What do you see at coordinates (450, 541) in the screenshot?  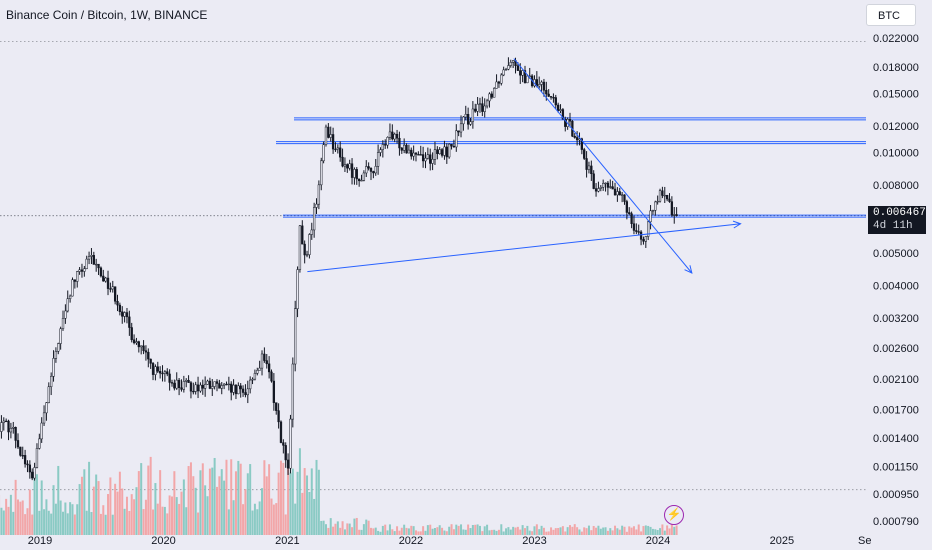 I see `time-axis: 2019 2020 2021 2022 2023 2024 2025 Se` at bounding box center [450, 541].